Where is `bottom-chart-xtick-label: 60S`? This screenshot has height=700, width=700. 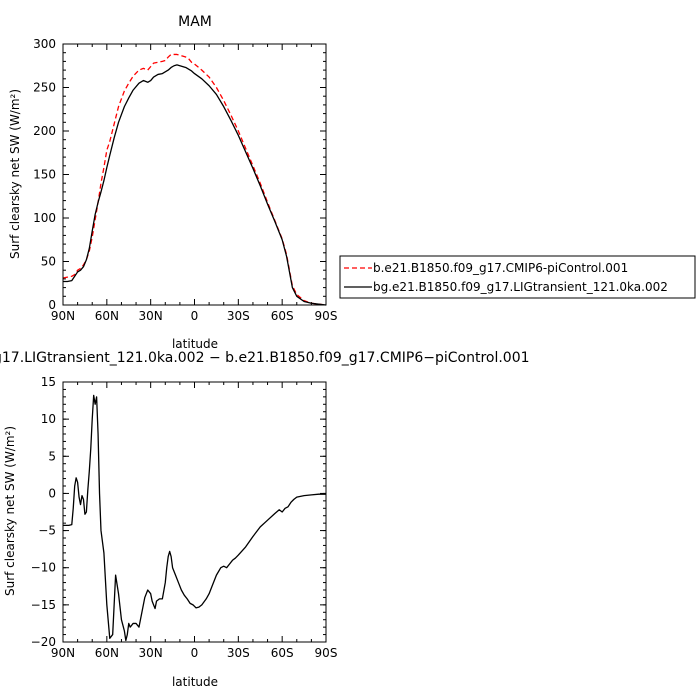 bottom-chart-xtick-label: 60S is located at coordinates (282, 653).